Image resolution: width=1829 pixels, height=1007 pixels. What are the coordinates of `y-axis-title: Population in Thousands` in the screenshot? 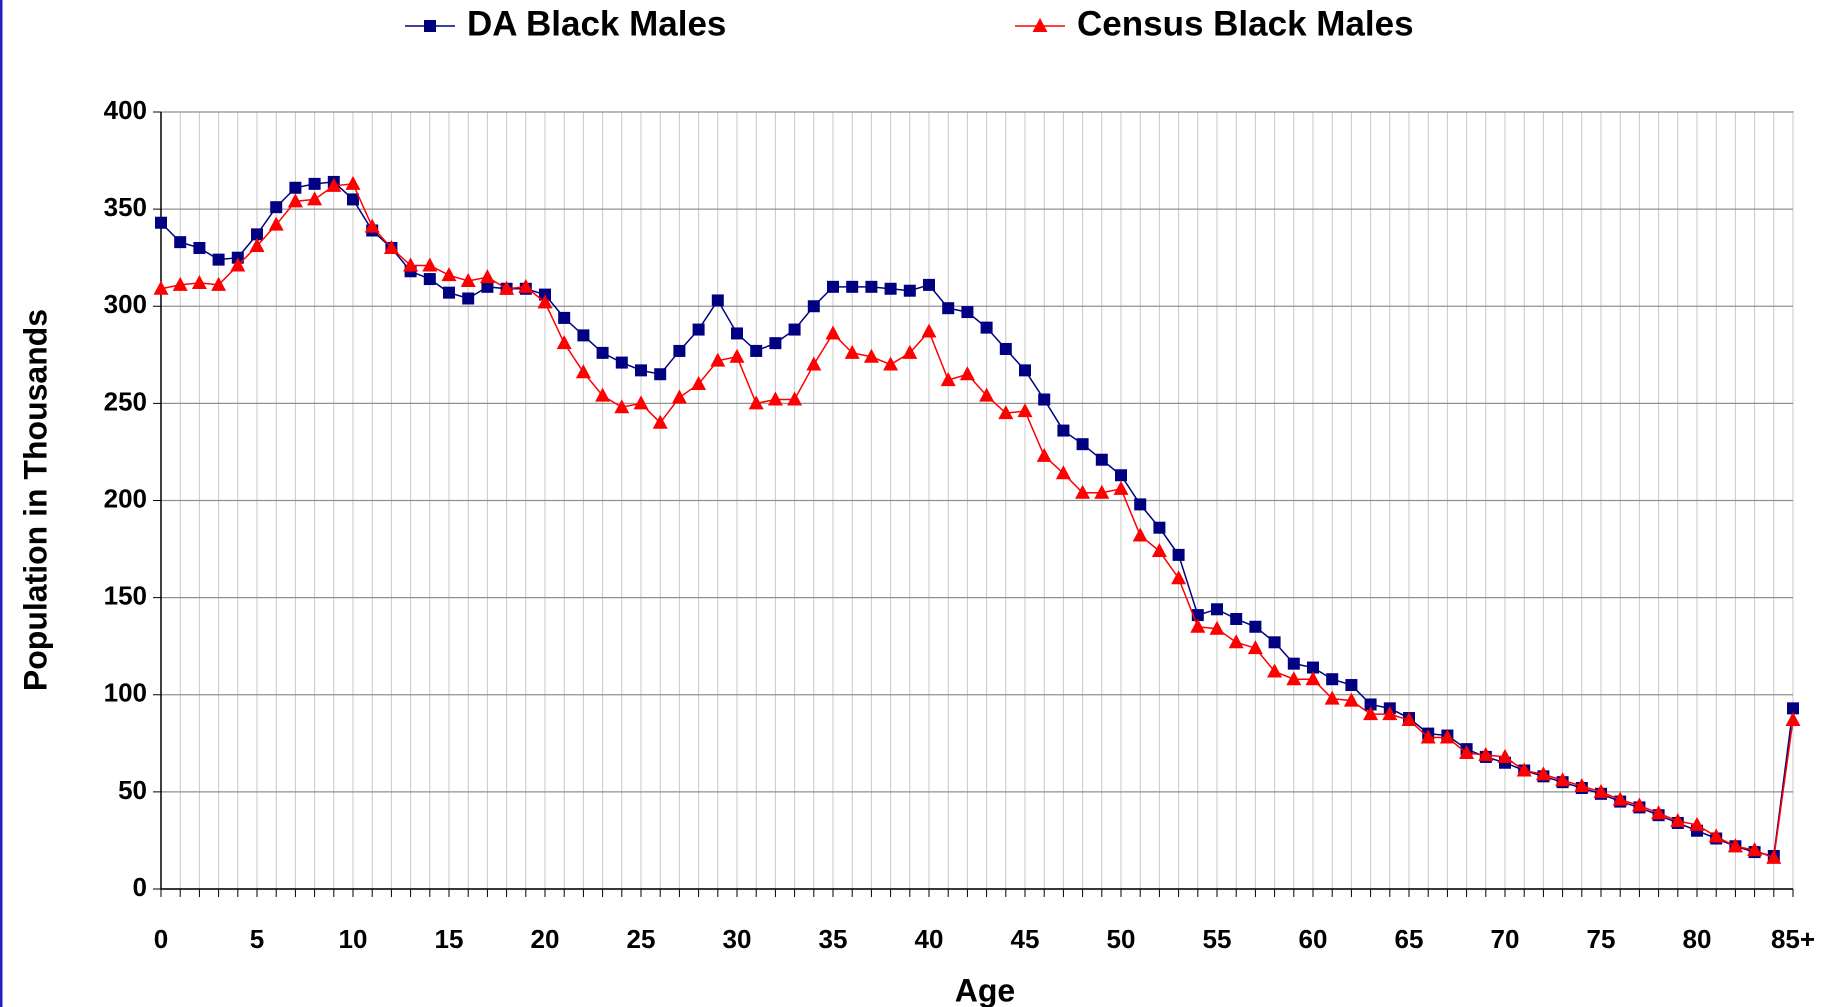 It's located at (35, 500).